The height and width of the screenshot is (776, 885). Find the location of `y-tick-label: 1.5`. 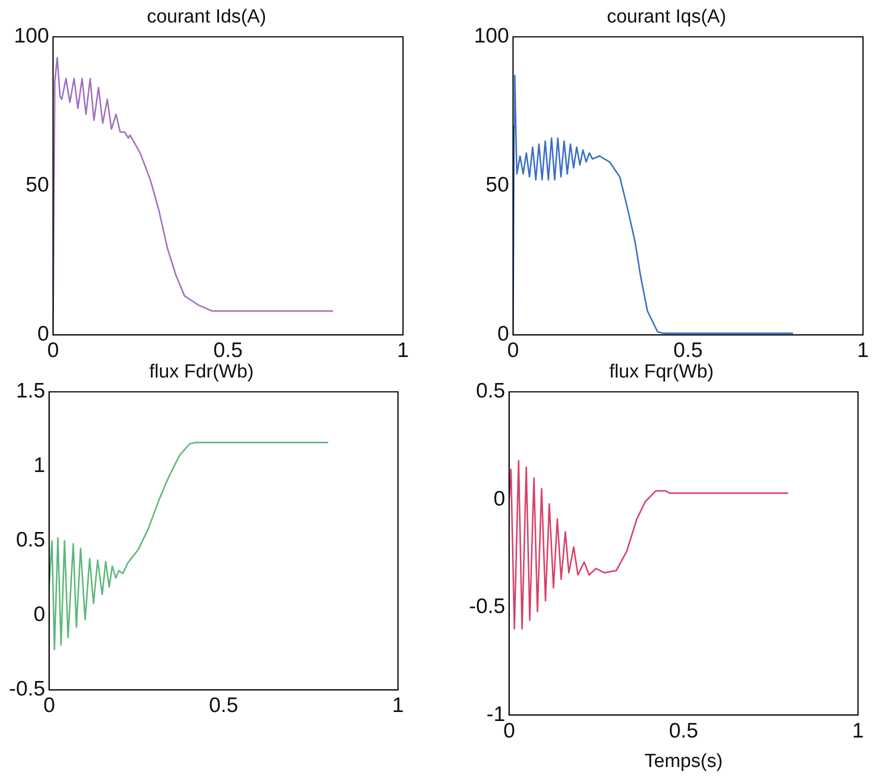

y-tick-label: 1.5 is located at coordinates (31, 391).